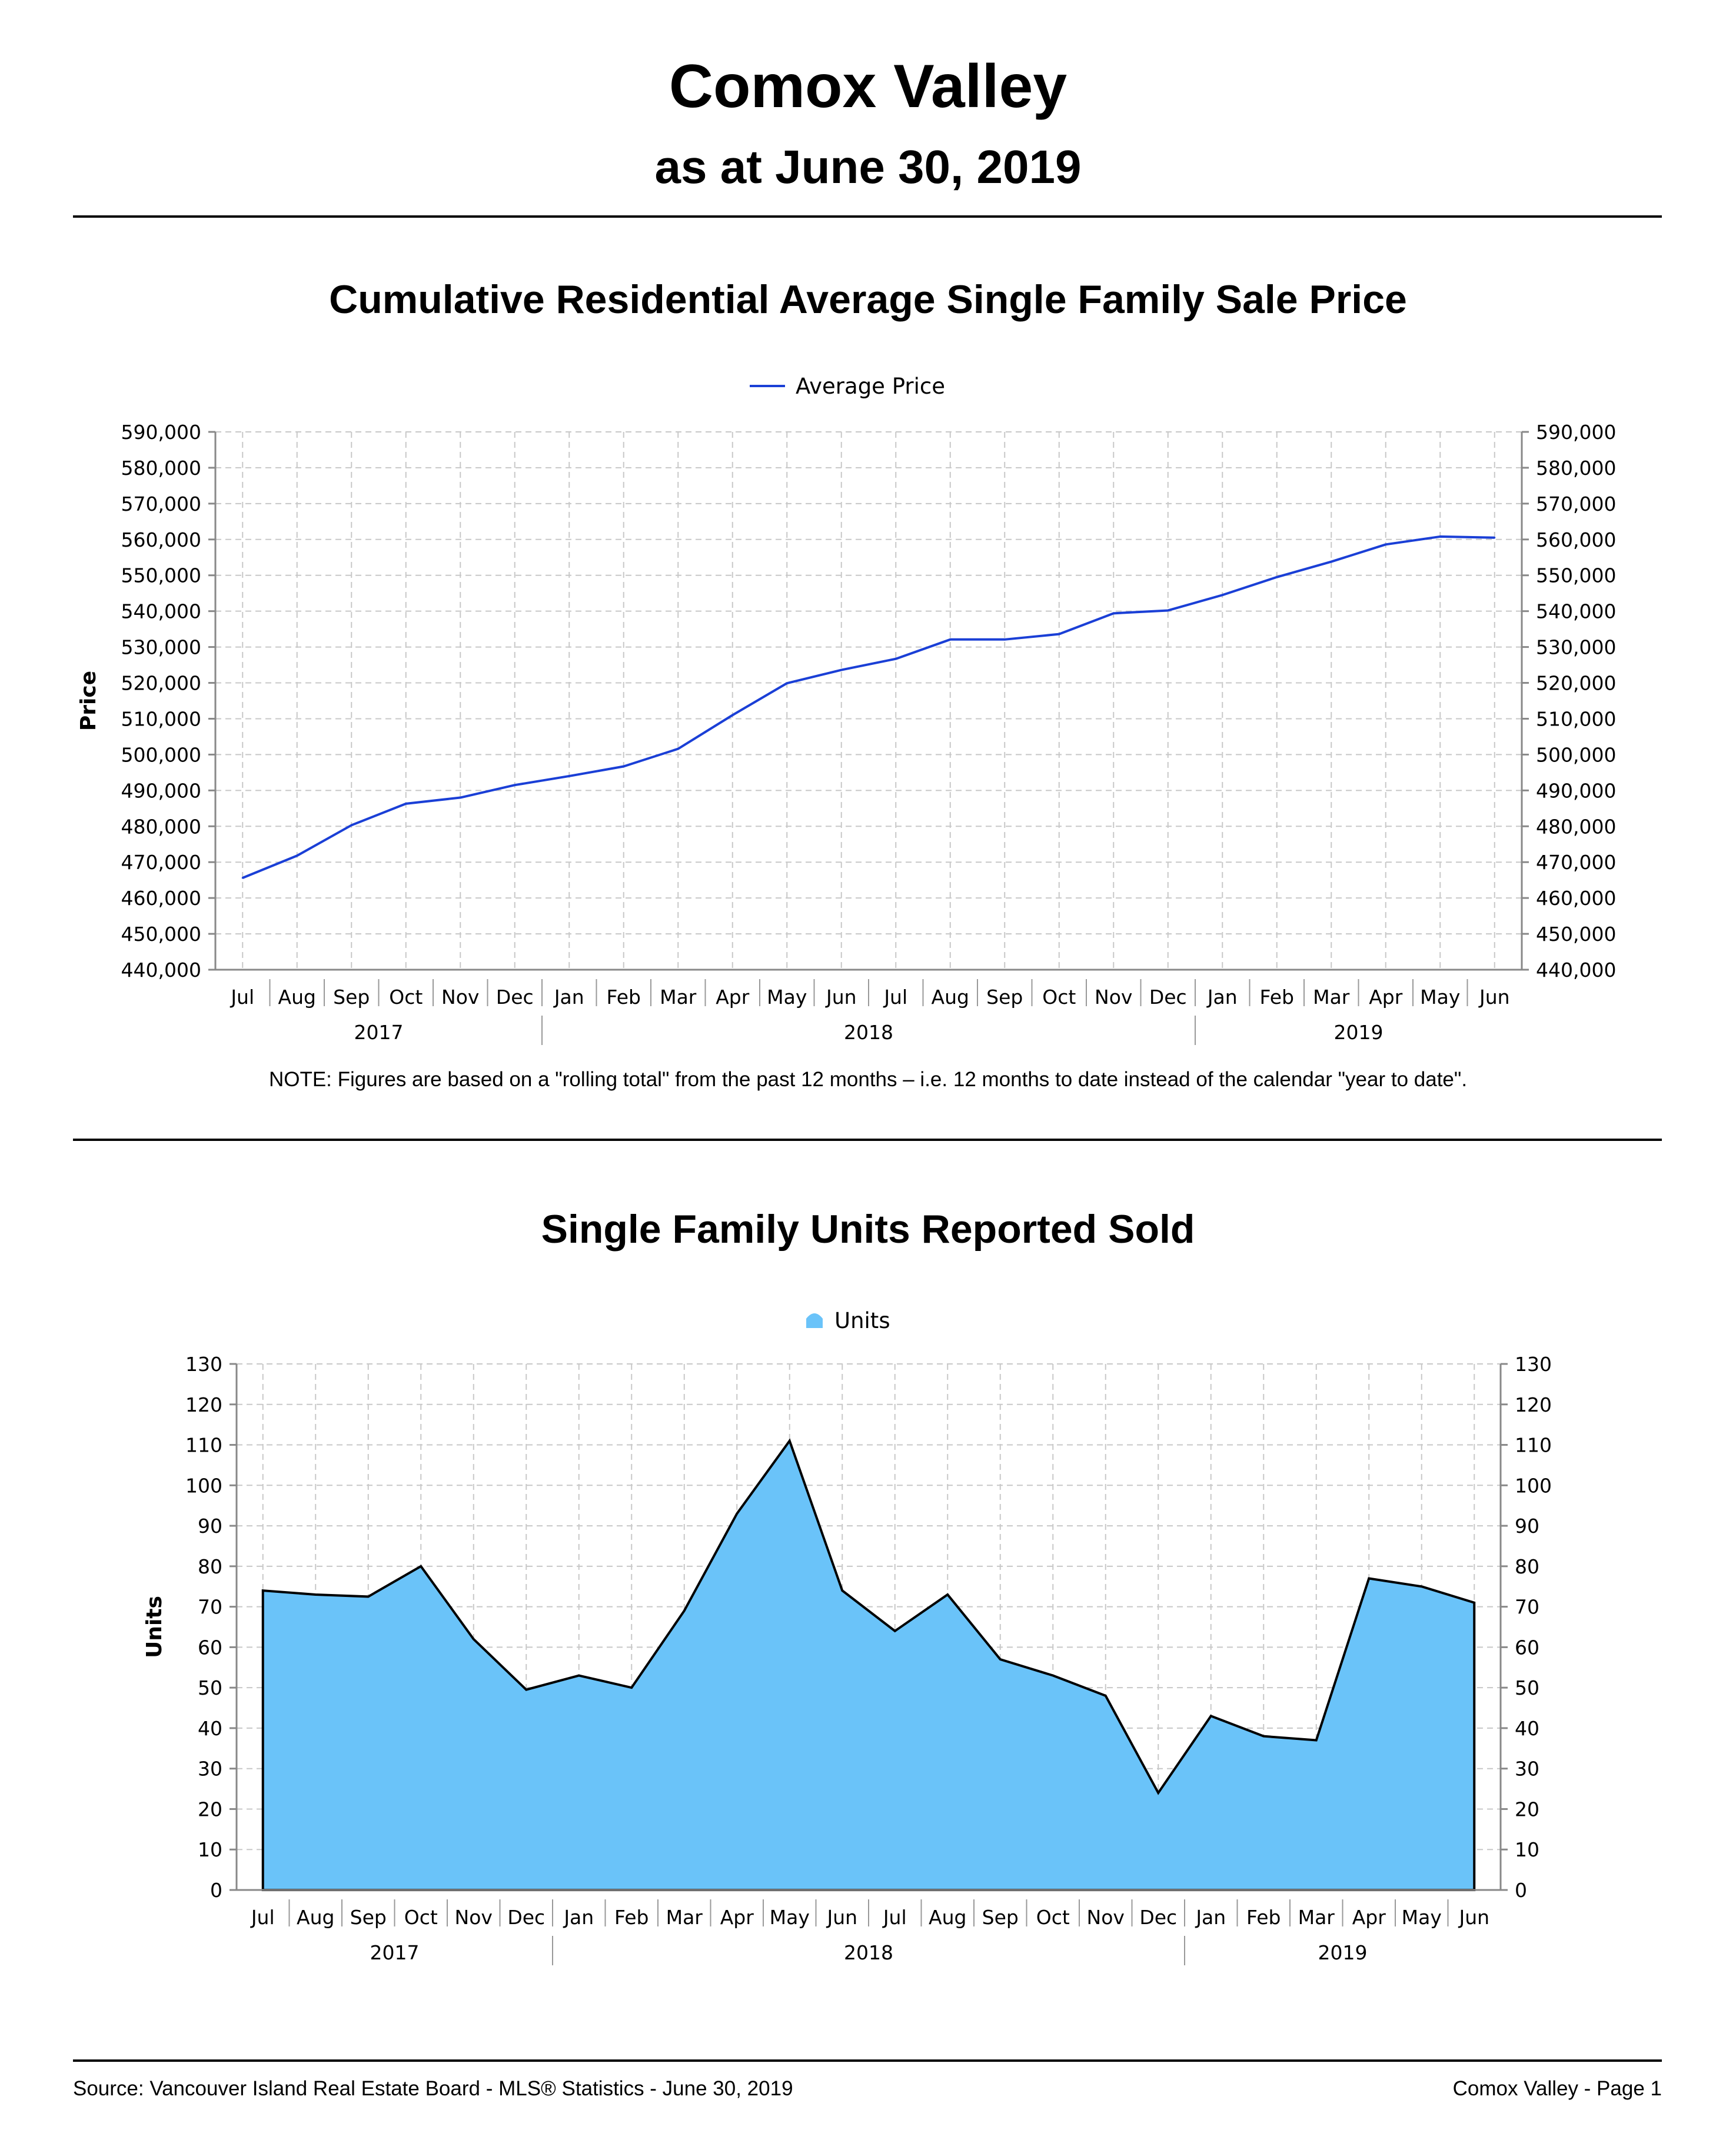 This screenshot has width=1736, height=2153. I want to click on y-tick-label-right: 80, so click(1527, 1566).